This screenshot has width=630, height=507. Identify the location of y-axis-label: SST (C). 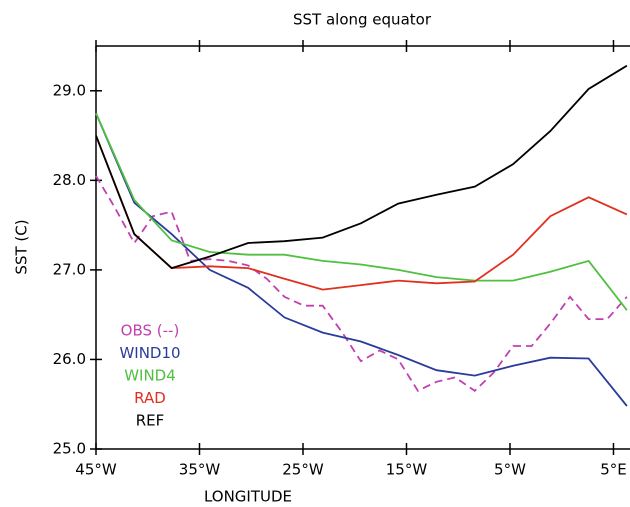
(22, 246).